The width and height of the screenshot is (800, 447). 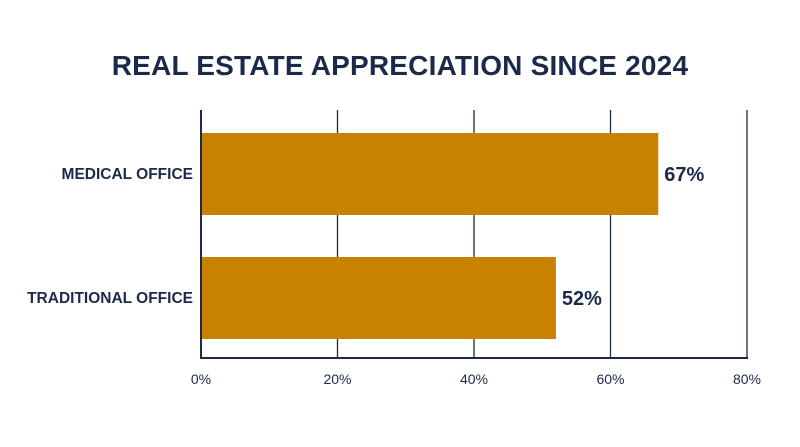 What do you see at coordinates (430, 174) in the screenshot?
I see `bar-medical-office` at bounding box center [430, 174].